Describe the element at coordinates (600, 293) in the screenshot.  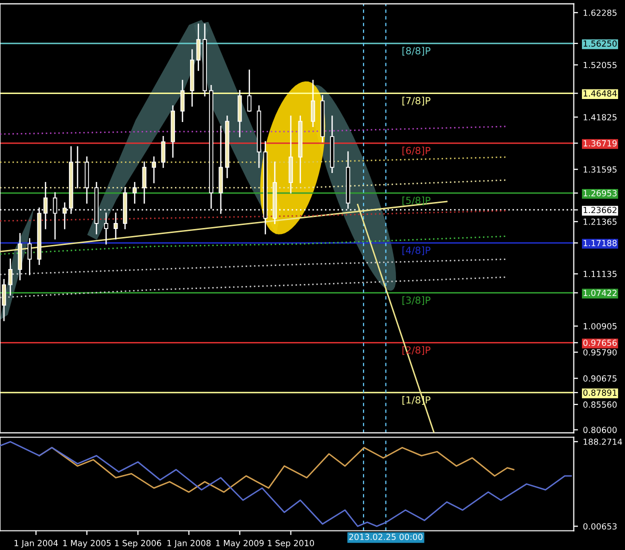
I see `y-tick-label: 1.07422` at that location.